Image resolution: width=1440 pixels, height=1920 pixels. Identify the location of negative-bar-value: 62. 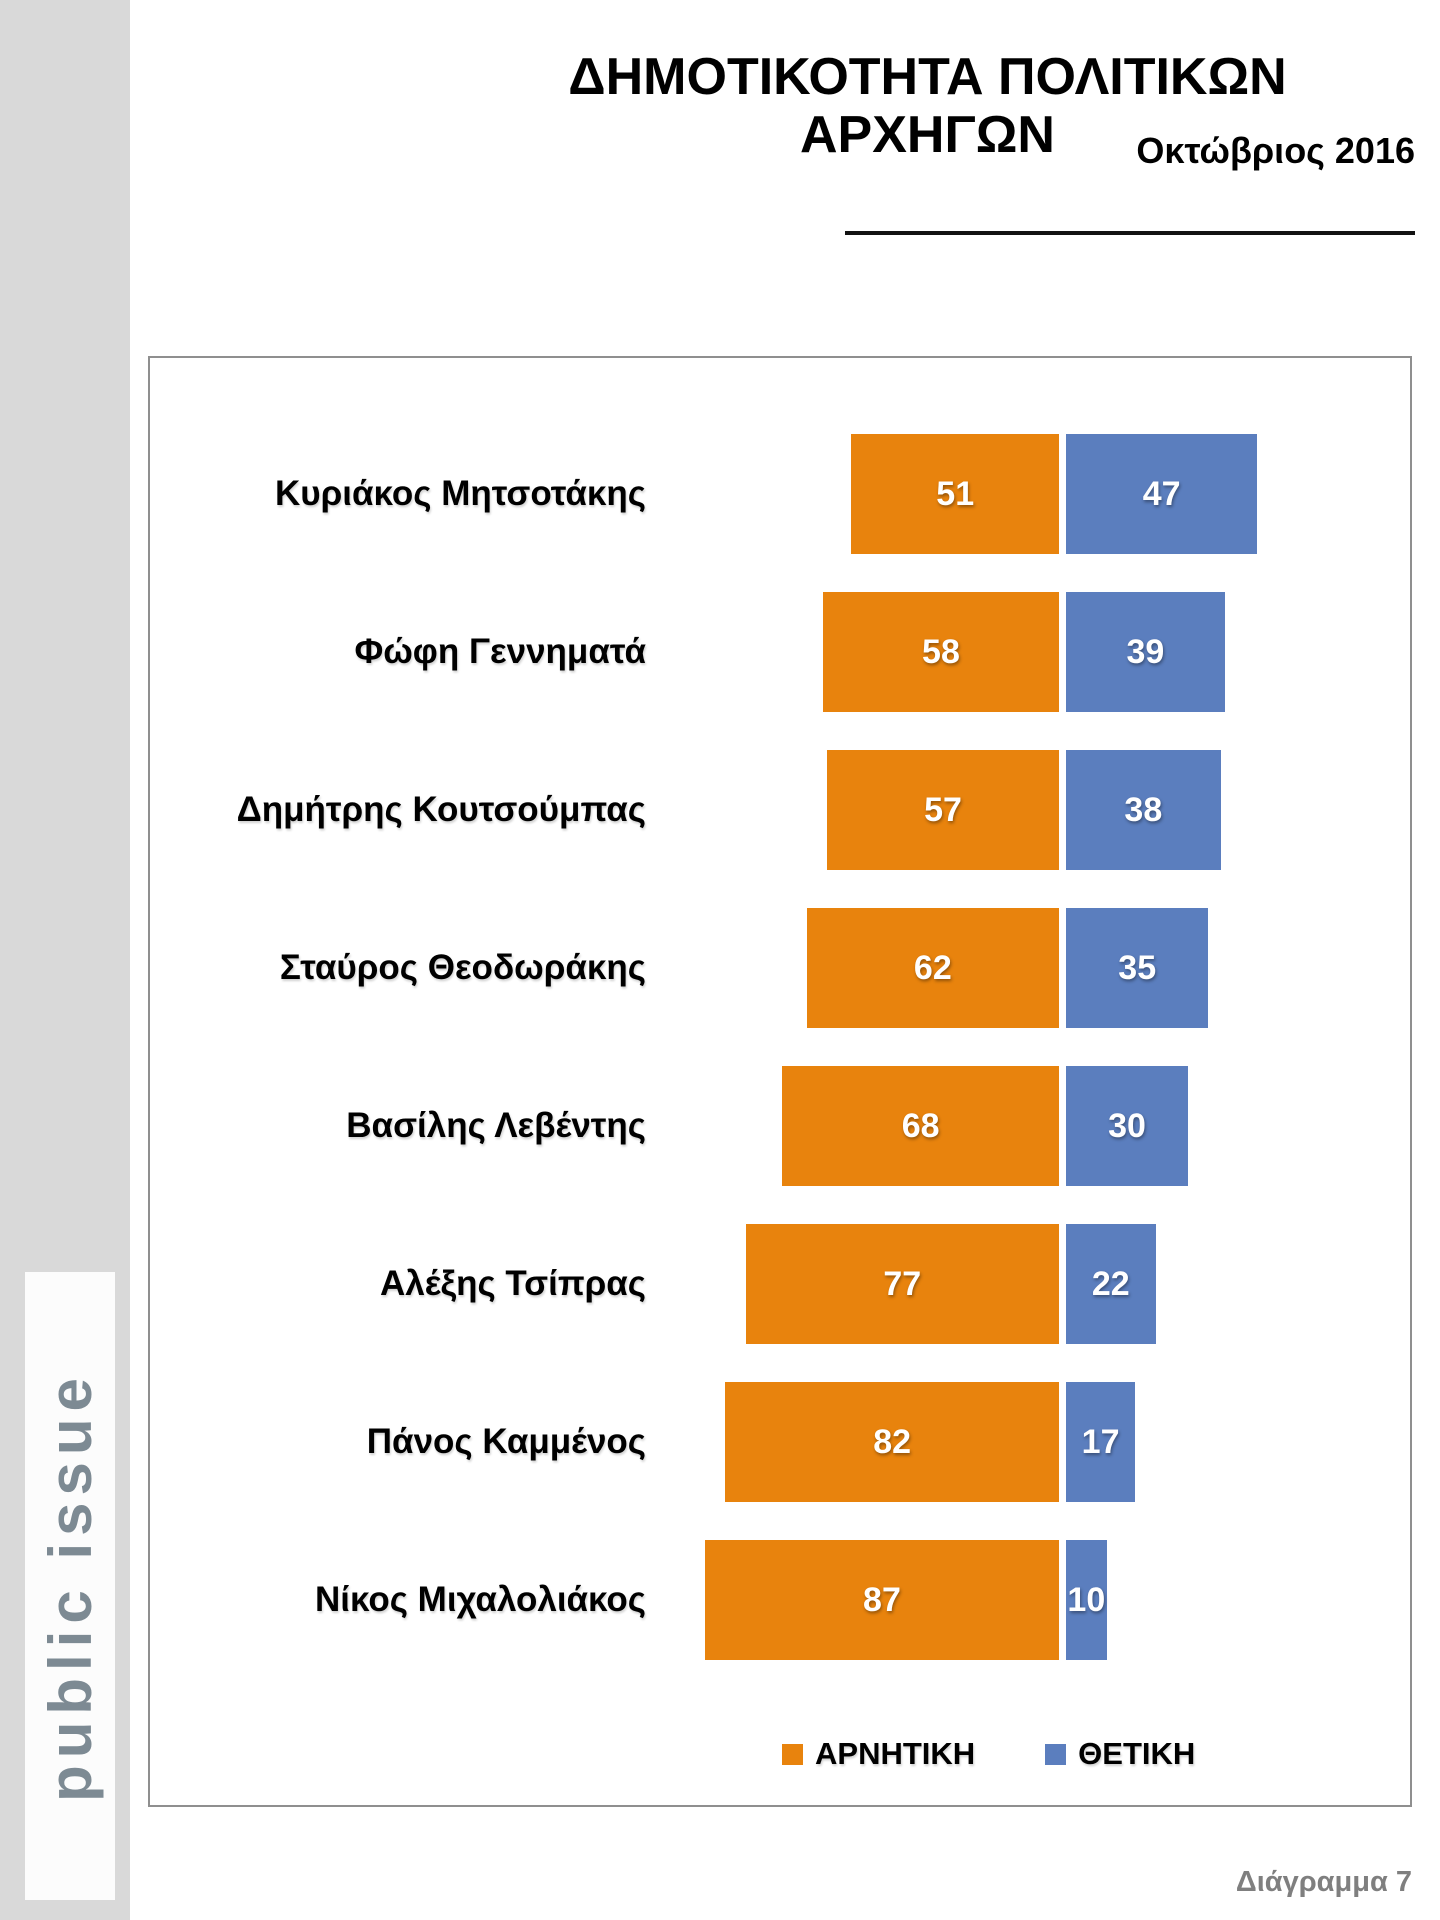
(932, 967).